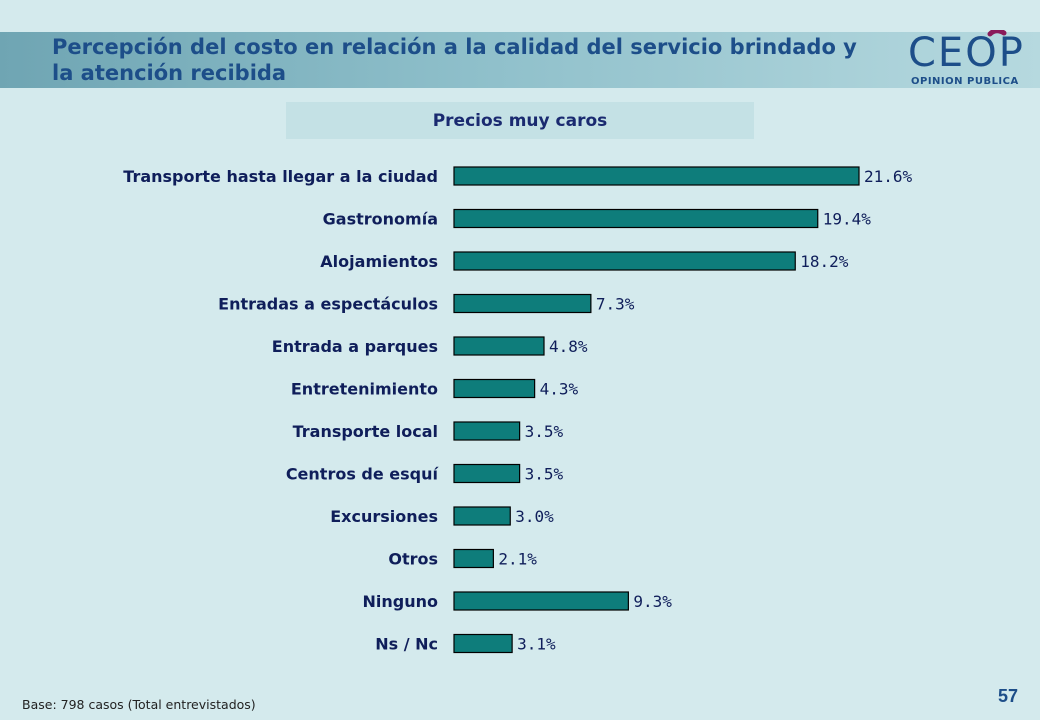  I want to click on base-note: Base: 798 casos (Total entrevistados), so click(139, 704).